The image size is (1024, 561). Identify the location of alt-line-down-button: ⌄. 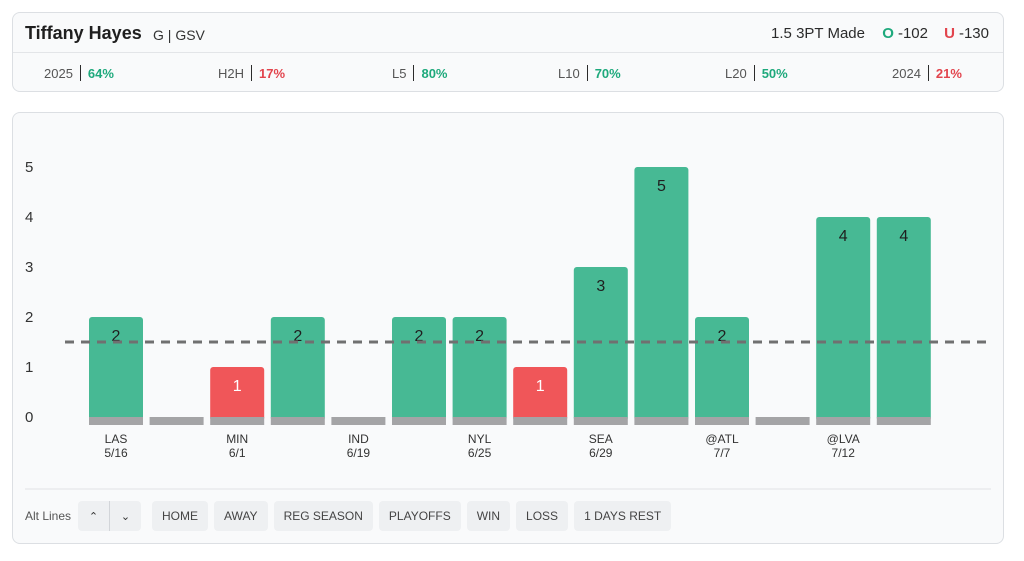
(125, 516).